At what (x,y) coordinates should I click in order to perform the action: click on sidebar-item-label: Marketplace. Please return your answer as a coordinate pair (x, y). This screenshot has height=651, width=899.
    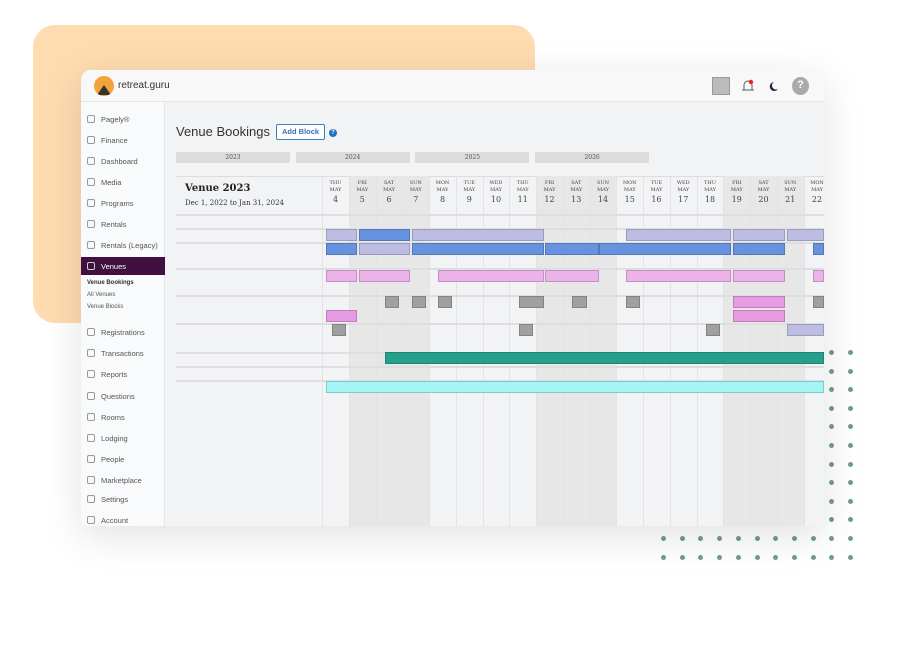
    Looking at the image, I should click on (121, 480).